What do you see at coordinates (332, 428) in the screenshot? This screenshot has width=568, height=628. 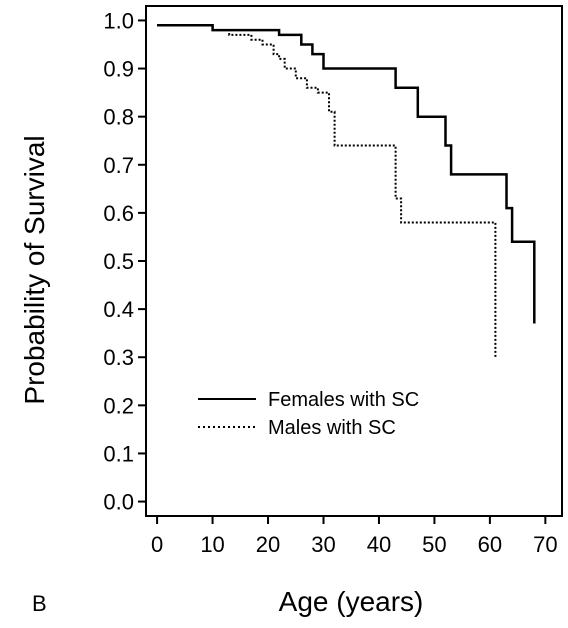 I see `legend-label-males: Males with SC` at bounding box center [332, 428].